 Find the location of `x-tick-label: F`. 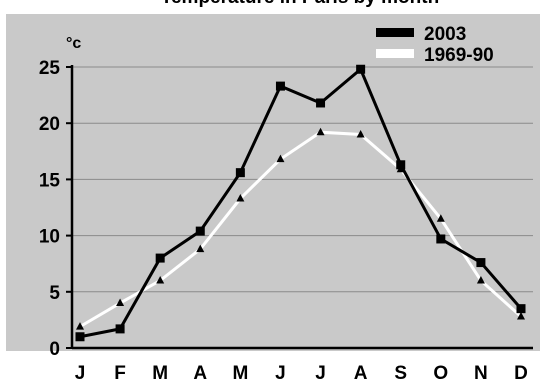

x-tick-label: F is located at coordinates (120, 373).